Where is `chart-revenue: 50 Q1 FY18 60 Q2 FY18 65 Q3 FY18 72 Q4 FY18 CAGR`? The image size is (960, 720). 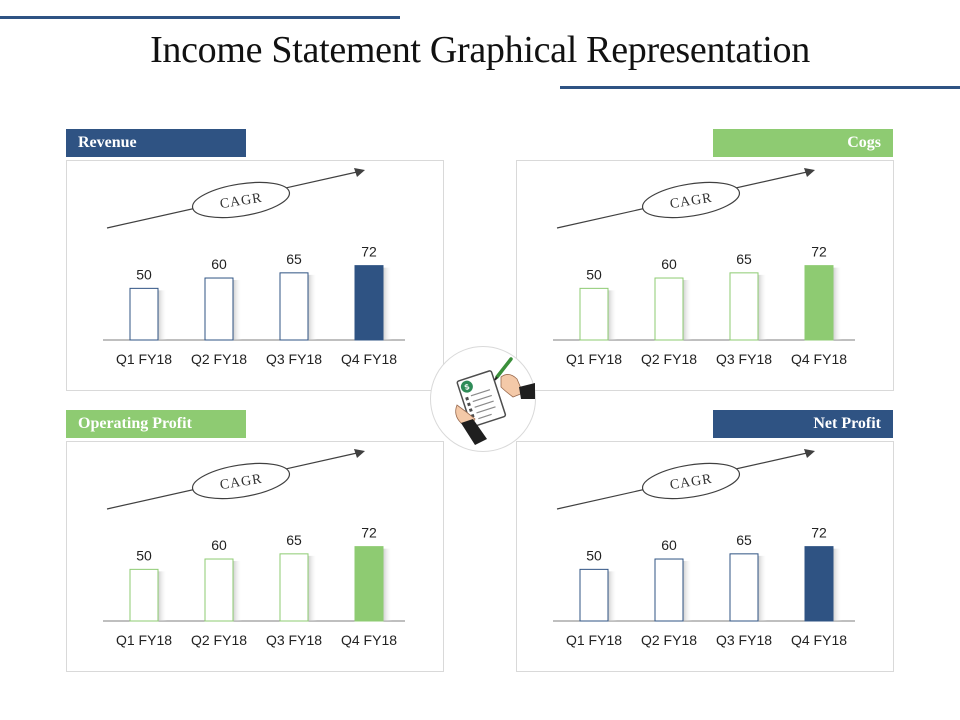 chart-revenue: 50 Q1 FY18 60 Q2 FY18 65 Q3 FY18 72 Q4 FY18 CAGR is located at coordinates (254, 267).